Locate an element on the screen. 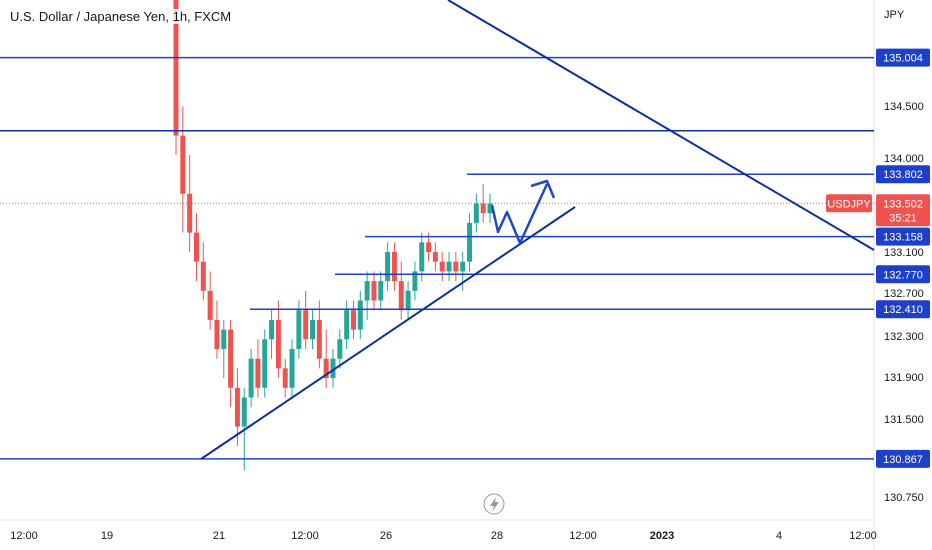  current-price-tag is located at coordinates (903, 210).